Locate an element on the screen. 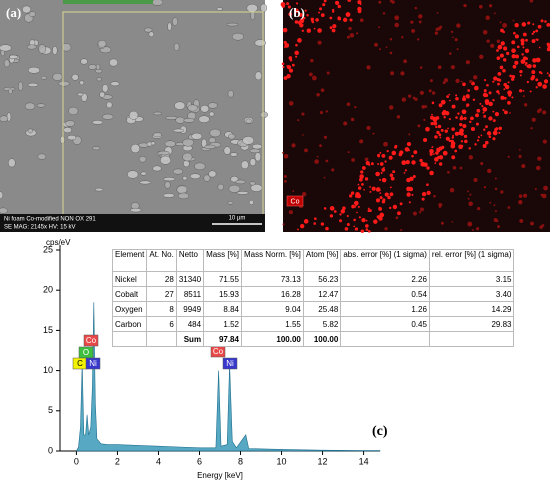  x-tick-label: 0 is located at coordinates (76, 461).